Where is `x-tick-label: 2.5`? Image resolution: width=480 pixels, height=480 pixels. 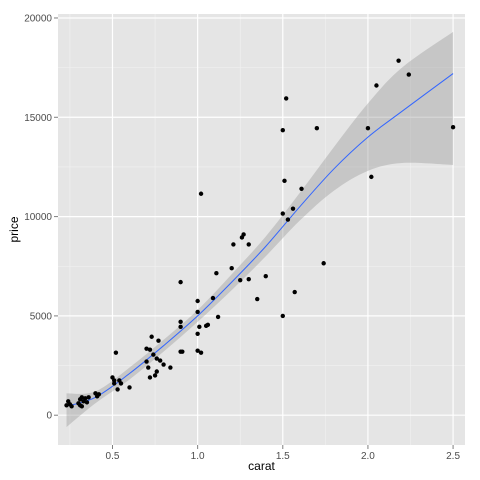 x-tick-label: 2.5 is located at coordinates (453, 456).